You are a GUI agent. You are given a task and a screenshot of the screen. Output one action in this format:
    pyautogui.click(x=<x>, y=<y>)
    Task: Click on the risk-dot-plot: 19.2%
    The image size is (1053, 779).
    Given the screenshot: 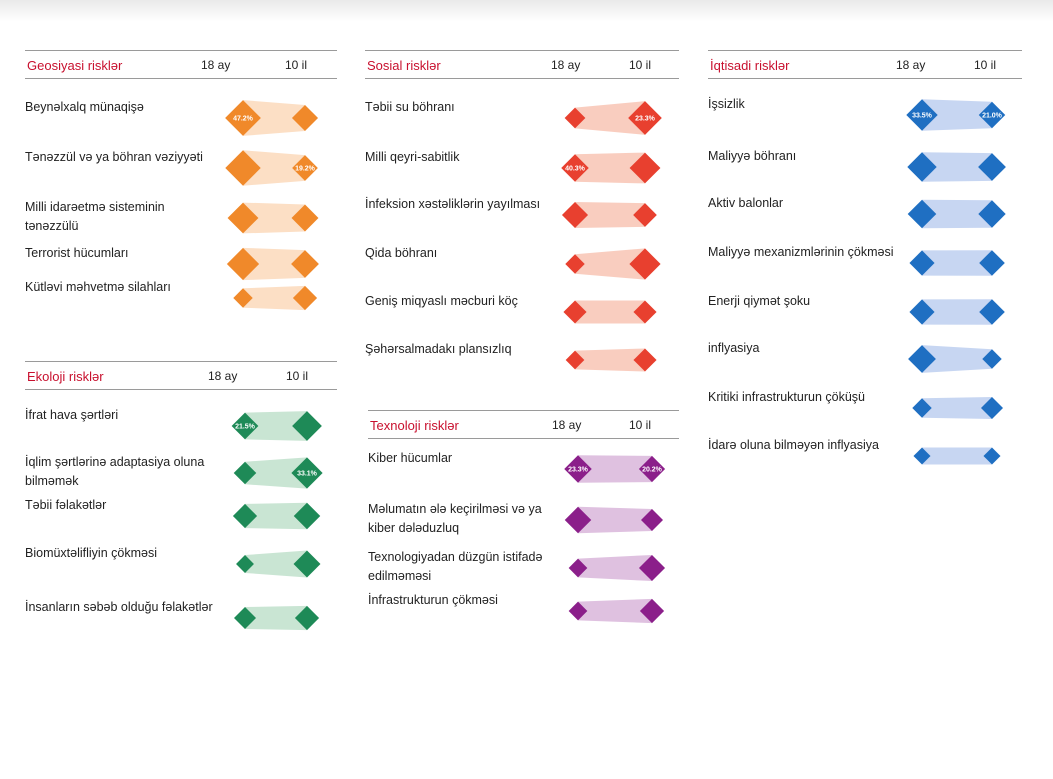 What is the action you would take?
    pyautogui.click(x=271, y=168)
    